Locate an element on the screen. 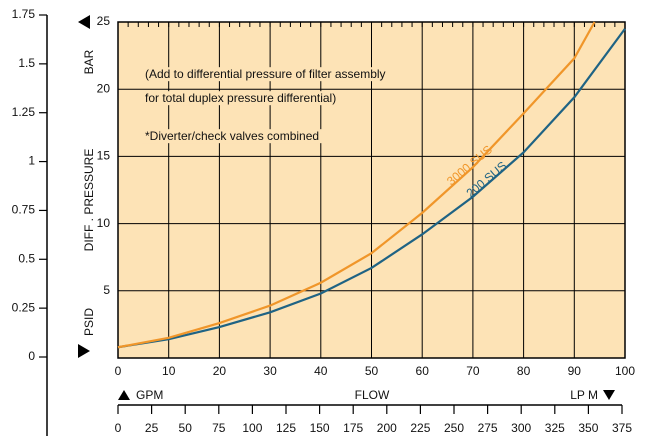 The width and height of the screenshot is (650, 436). bar-tick-label: 1.5 is located at coordinates (26, 63).